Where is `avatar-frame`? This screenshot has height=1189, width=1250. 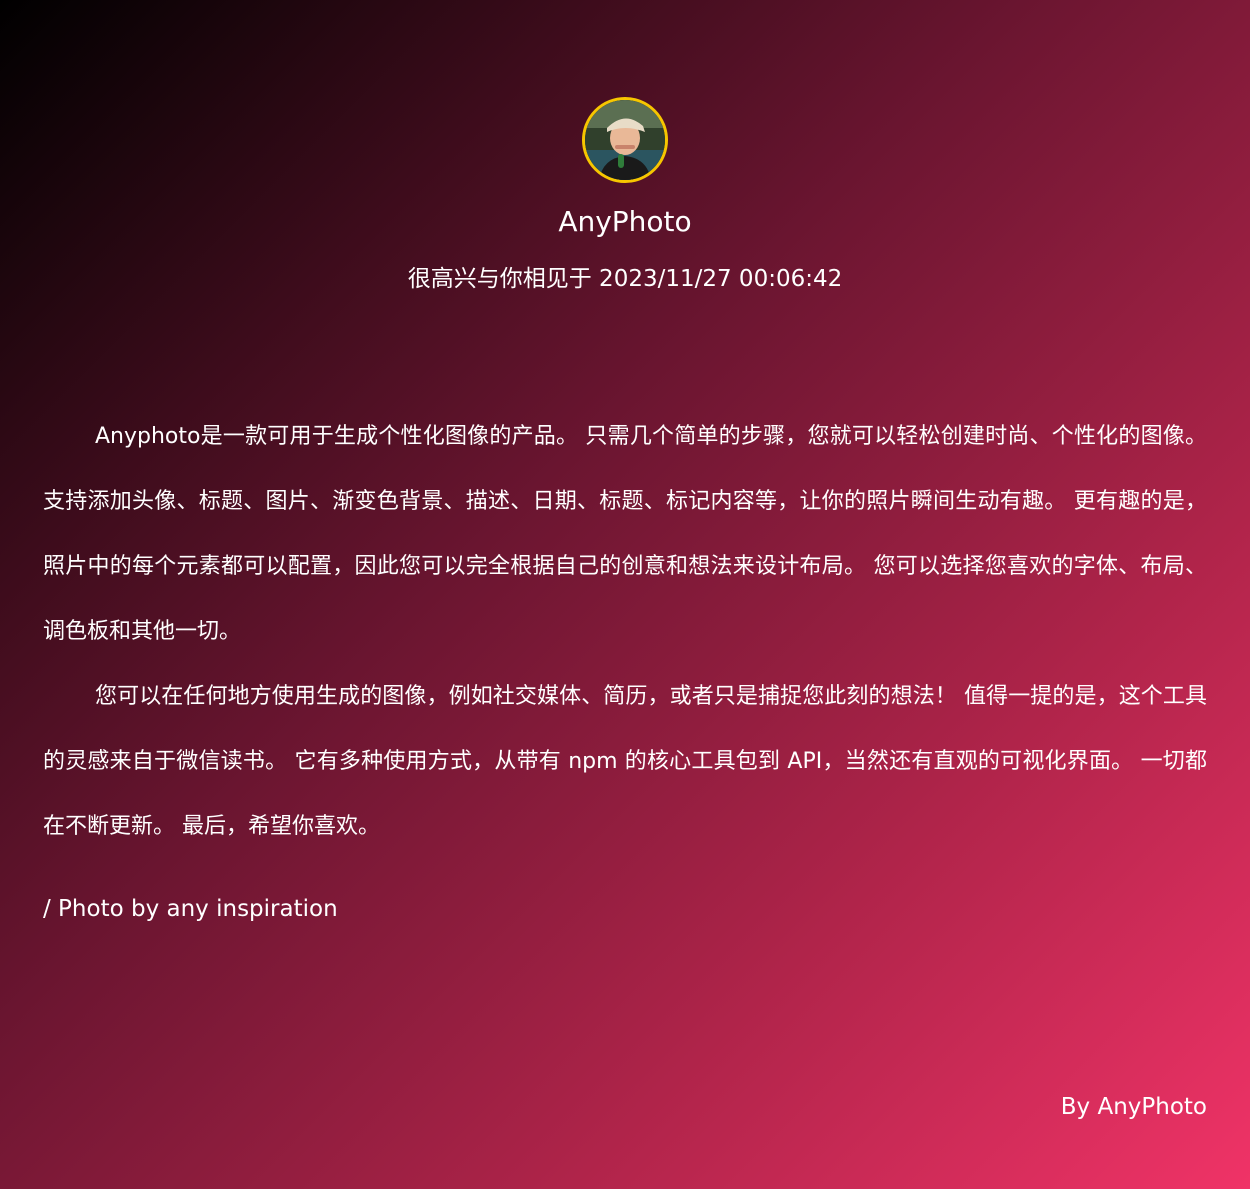 avatar-frame is located at coordinates (625, 140).